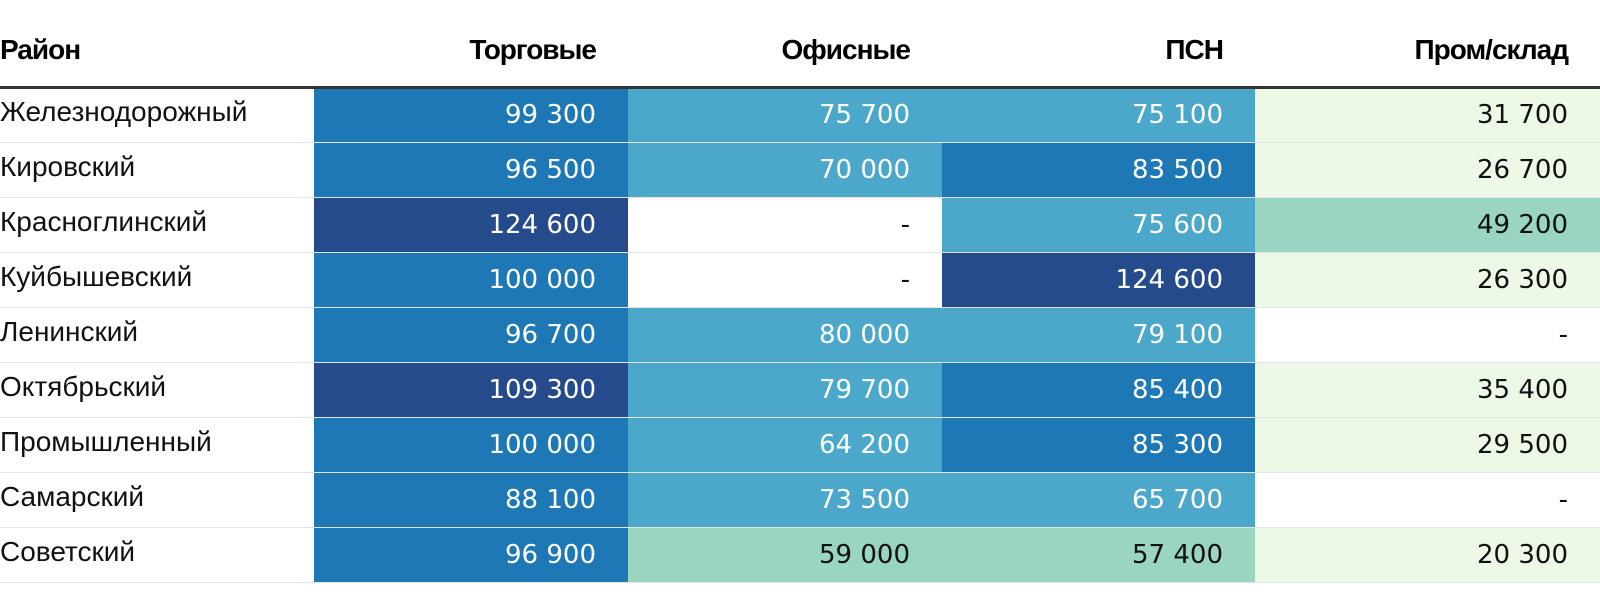 This screenshot has height=610, width=1600. What do you see at coordinates (157, 280) in the screenshot?
I see `district-name: Куйбышевский` at bounding box center [157, 280].